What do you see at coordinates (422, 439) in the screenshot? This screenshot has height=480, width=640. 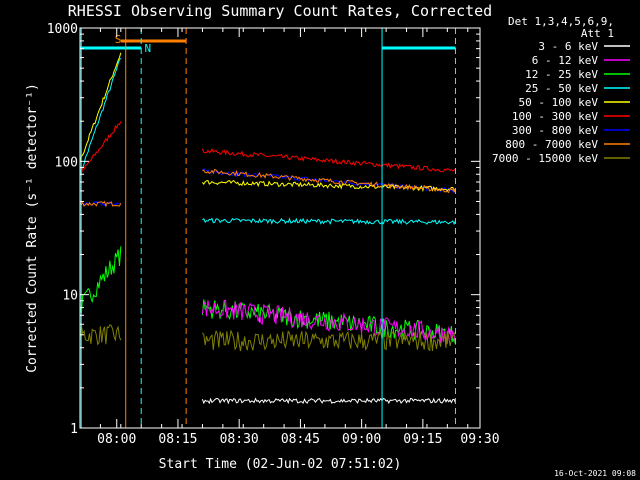 I see `x-tick-label: 09:15` at bounding box center [422, 439].